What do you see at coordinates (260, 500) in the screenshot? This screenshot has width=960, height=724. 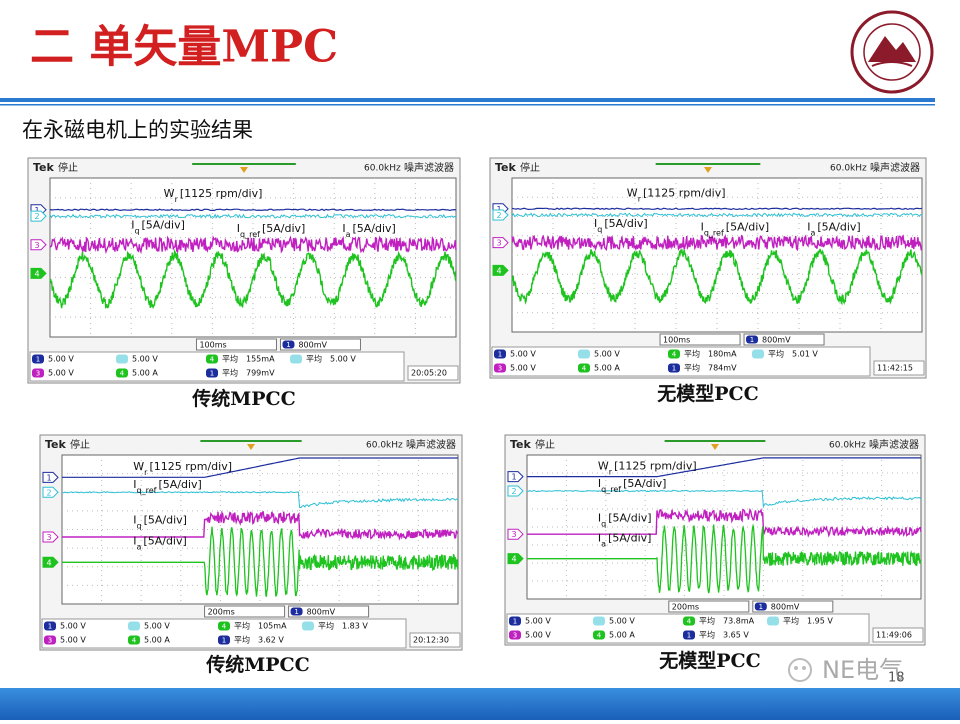 I see `trace-ch2` at bounding box center [260, 500].